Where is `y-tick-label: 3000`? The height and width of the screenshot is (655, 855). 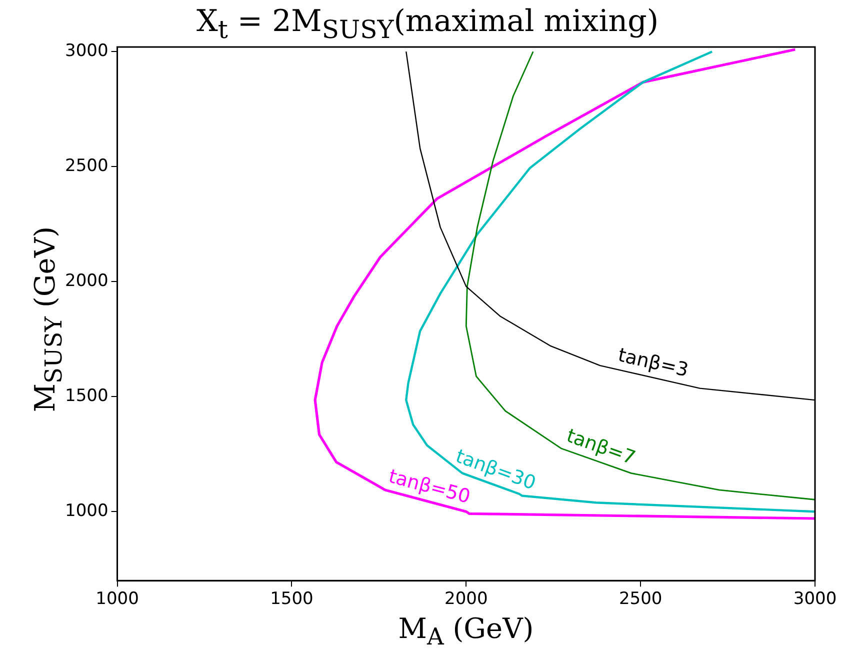
y-tick-label: 3000 is located at coordinates (86, 51).